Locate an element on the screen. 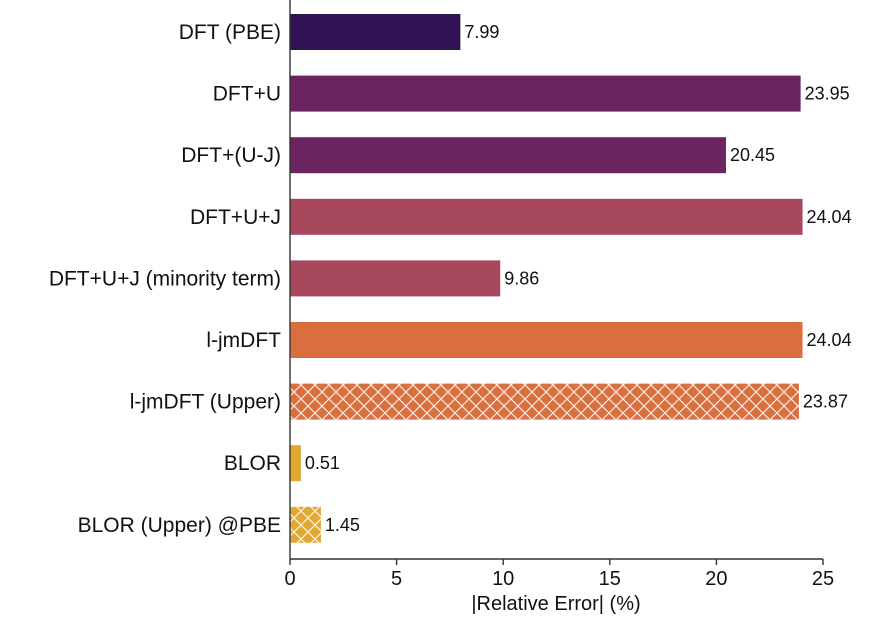  category-label-2: DFT+(U-J) is located at coordinates (231, 155).